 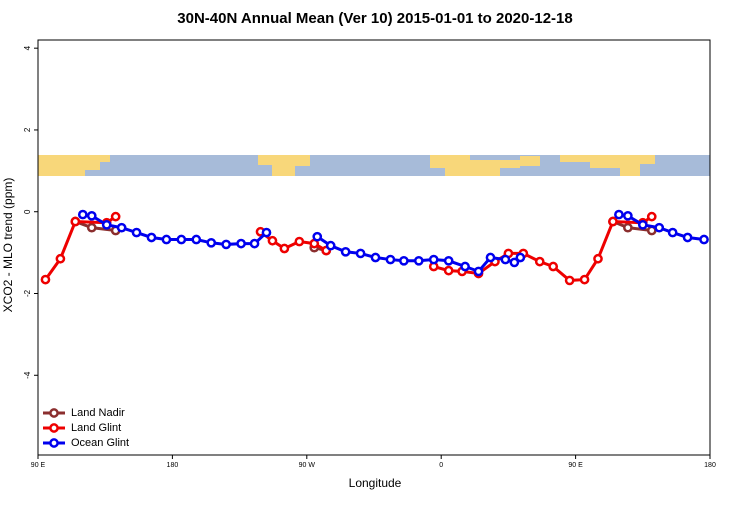 What do you see at coordinates (100, 443) in the screenshot?
I see `legend-label: Ocean Glint` at bounding box center [100, 443].